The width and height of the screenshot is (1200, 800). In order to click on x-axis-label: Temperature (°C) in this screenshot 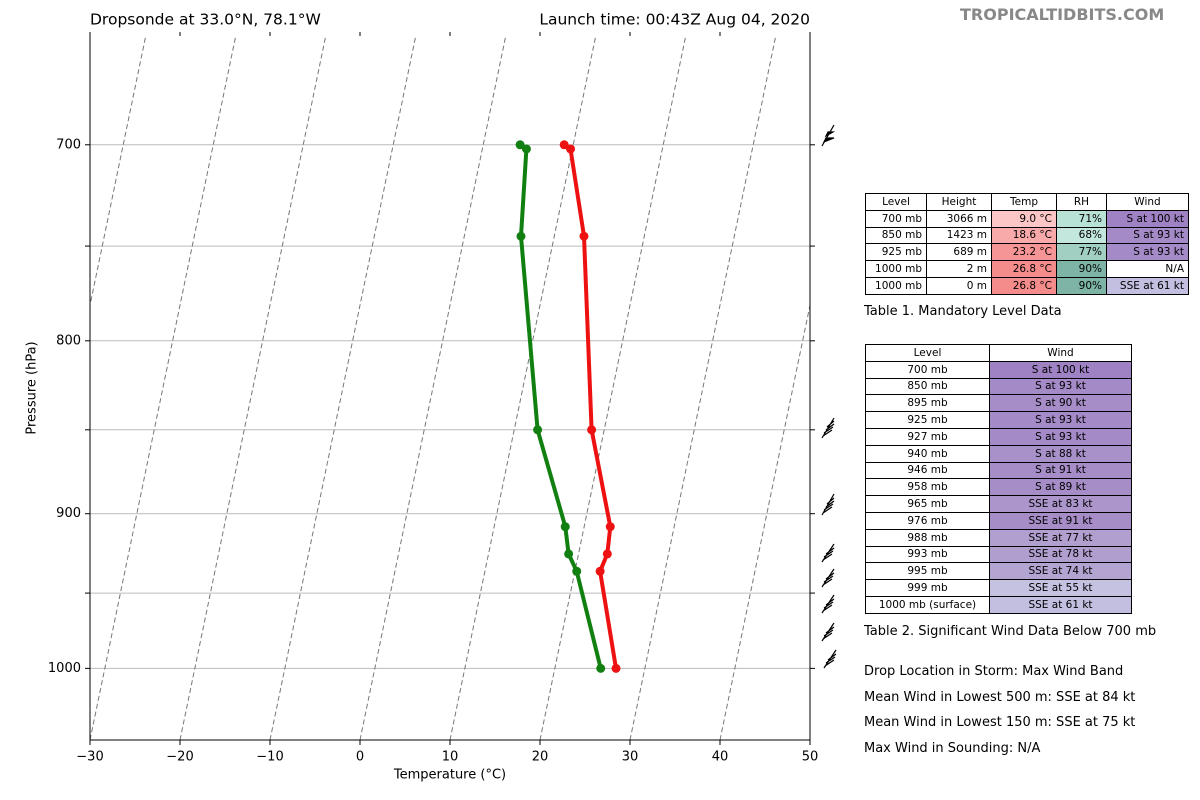, I will do `click(449, 775)`.